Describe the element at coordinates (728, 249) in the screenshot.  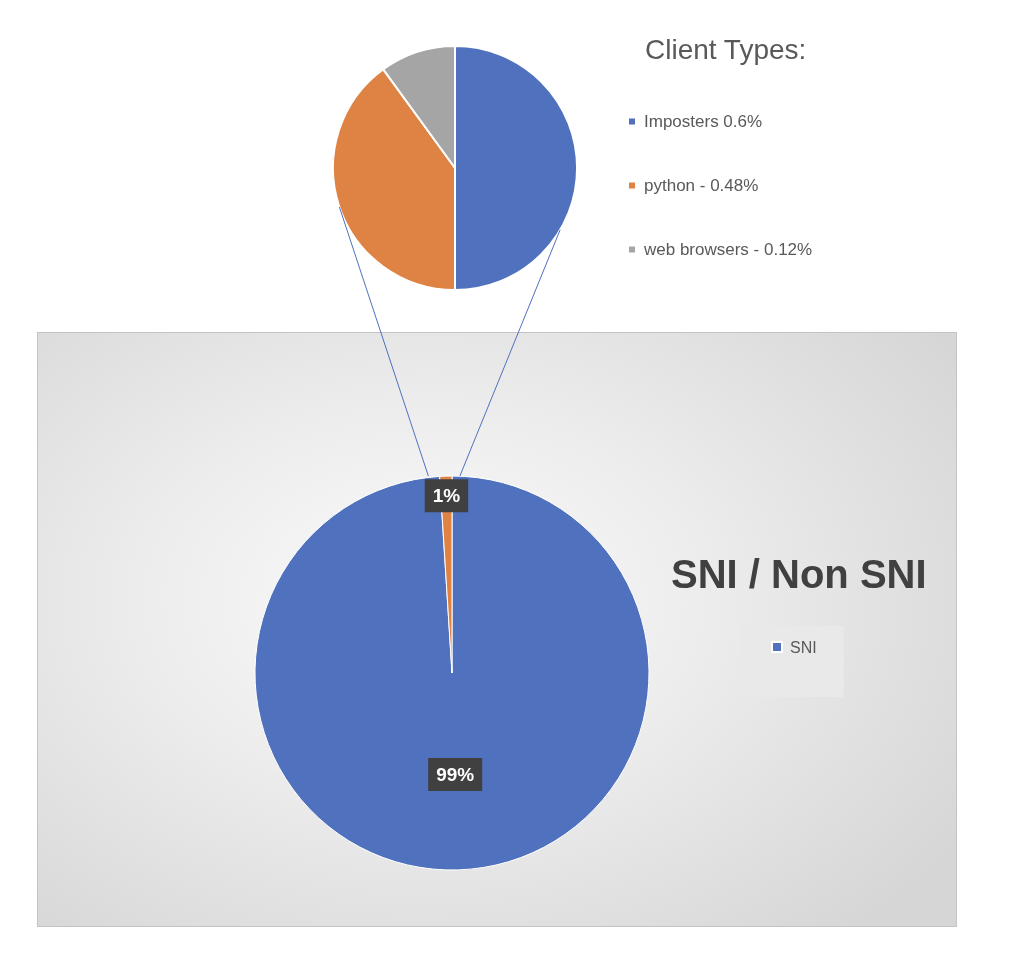
I see `legend-label: web browsers - 0.12%` at that location.